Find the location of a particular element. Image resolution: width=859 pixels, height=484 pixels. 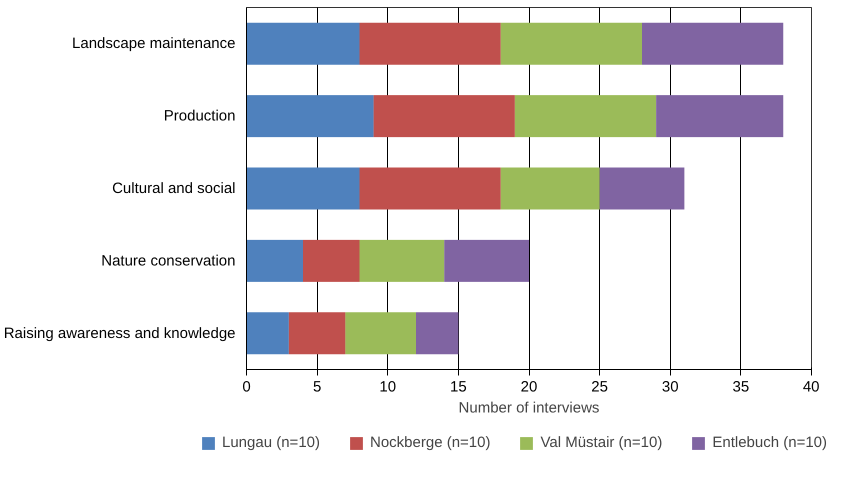

x-tick-label: 40 is located at coordinates (811, 387).